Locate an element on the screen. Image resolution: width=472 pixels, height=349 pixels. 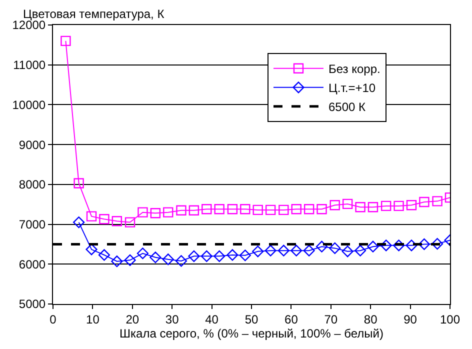
y-tick-label: 6000 is located at coordinates (32, 264).